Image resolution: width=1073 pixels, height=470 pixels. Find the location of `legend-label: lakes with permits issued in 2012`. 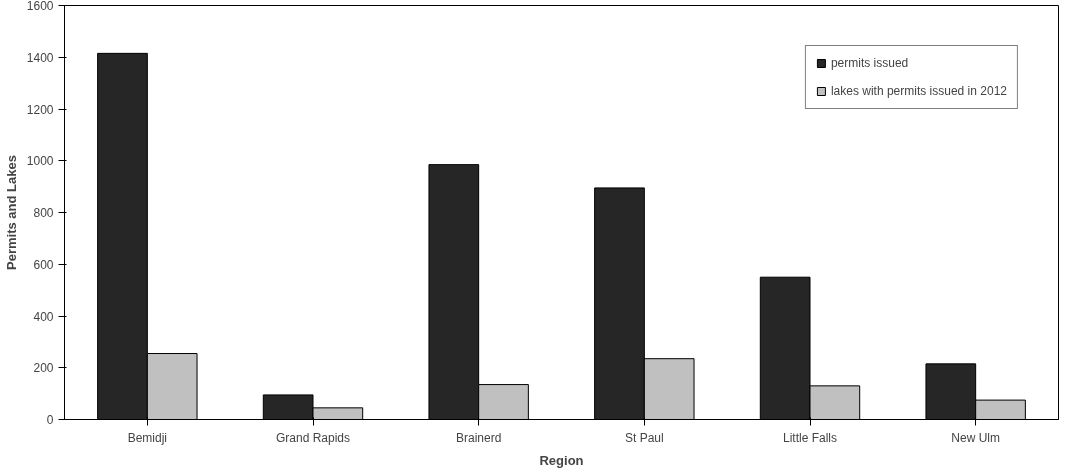

legend-label: lakes with permits issued in 2012 is located at coordinates (918, 91).